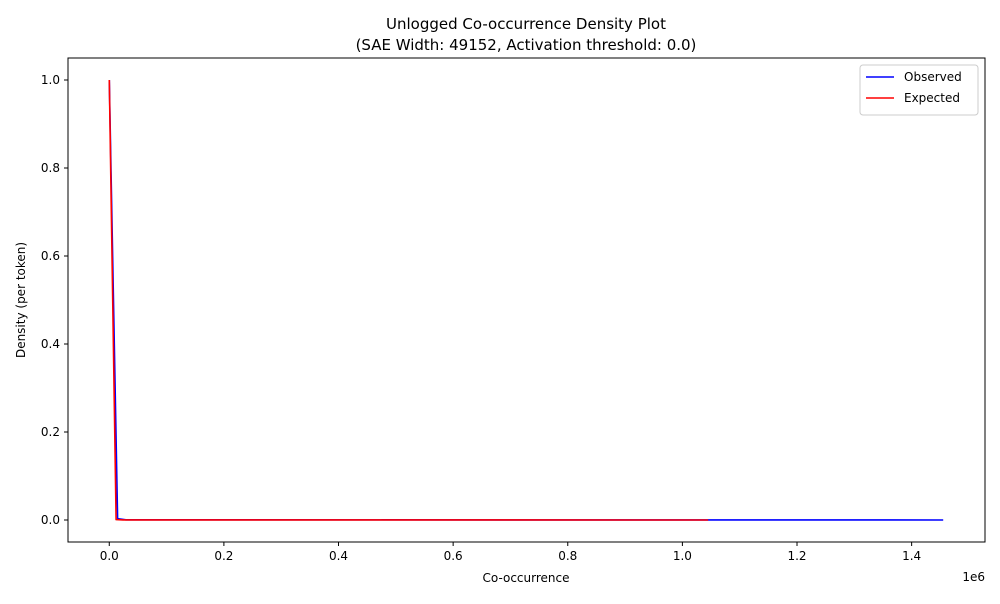 This screenshot has height=604, width=1000. What do you see at coordinates (973, 577) in the screenshot?
I see `x-axis-offset-label: 1e6` at bounding box center [973, 577].